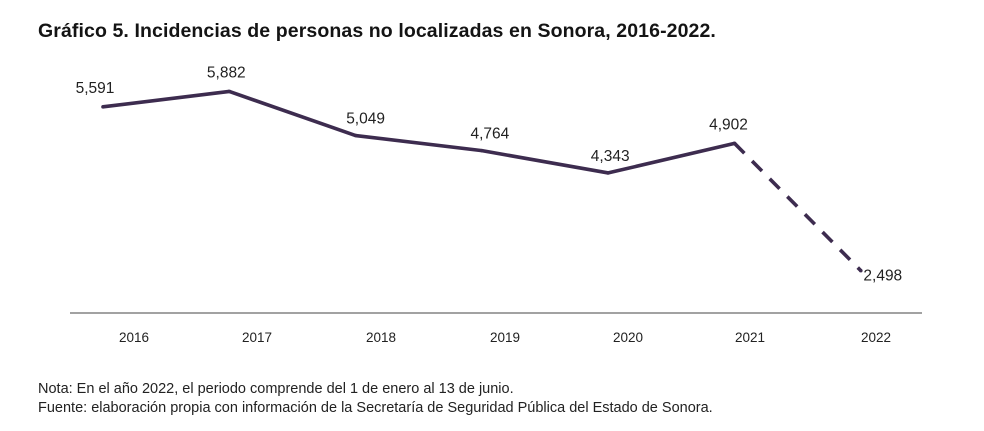 The image size is (984, 431). Describe the element at coordinates (226, 72) in the screenshot. I see `data-label: 5,882` at that location.